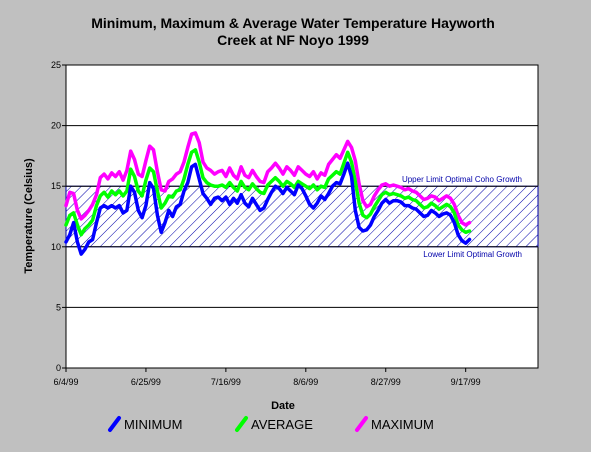 The width and height of the screenshot is (591, 452). Describe the element at coordinates (283, 406) in the screenshot. I see `x-axis-title: Date` at that location.